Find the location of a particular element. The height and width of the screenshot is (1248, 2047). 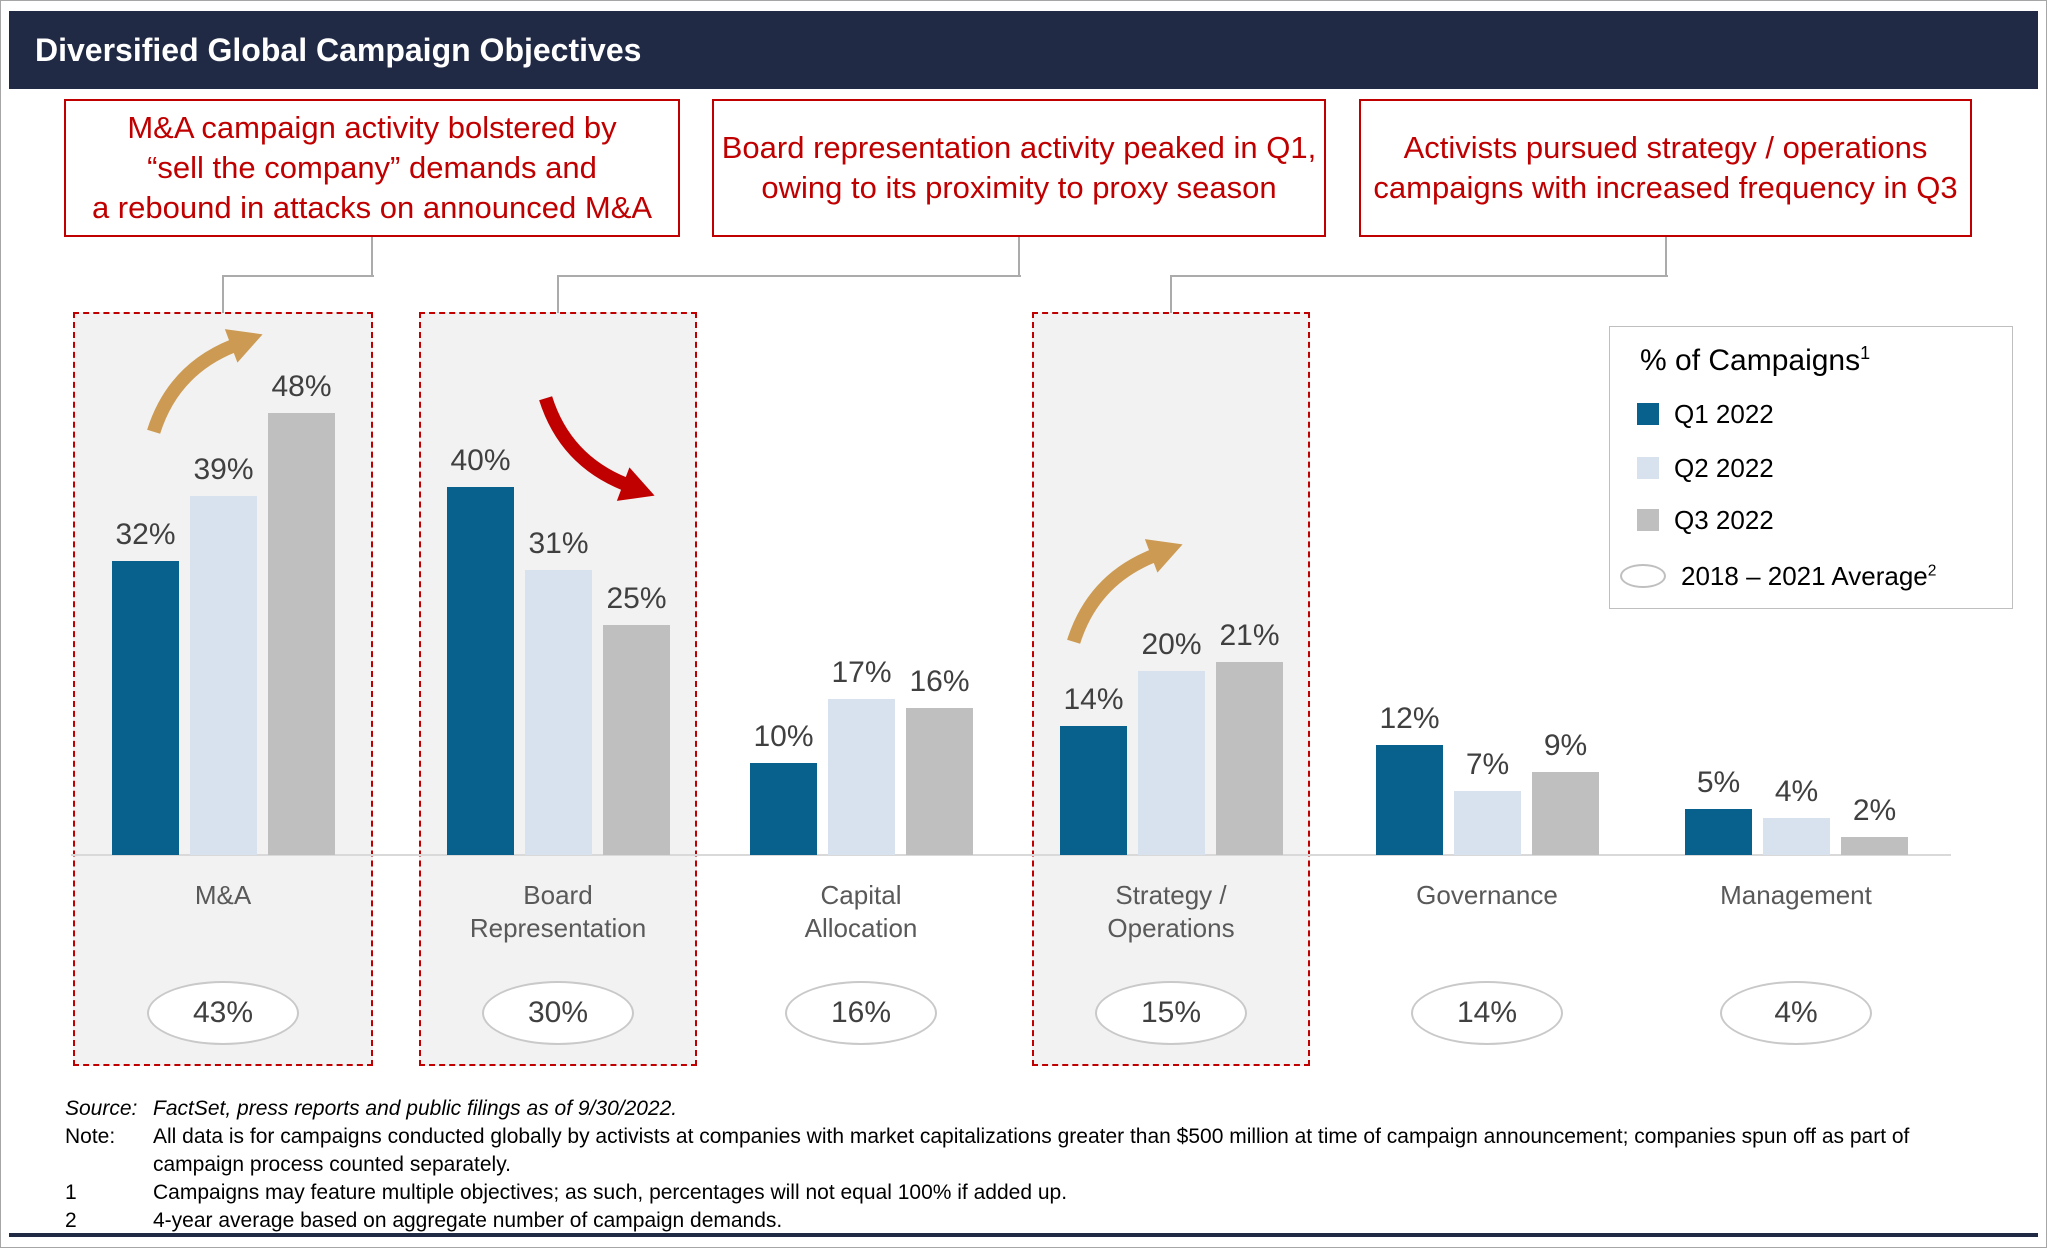

legend-item-q3-2022: Q3 2022 is located at coordinates (1692, 520).